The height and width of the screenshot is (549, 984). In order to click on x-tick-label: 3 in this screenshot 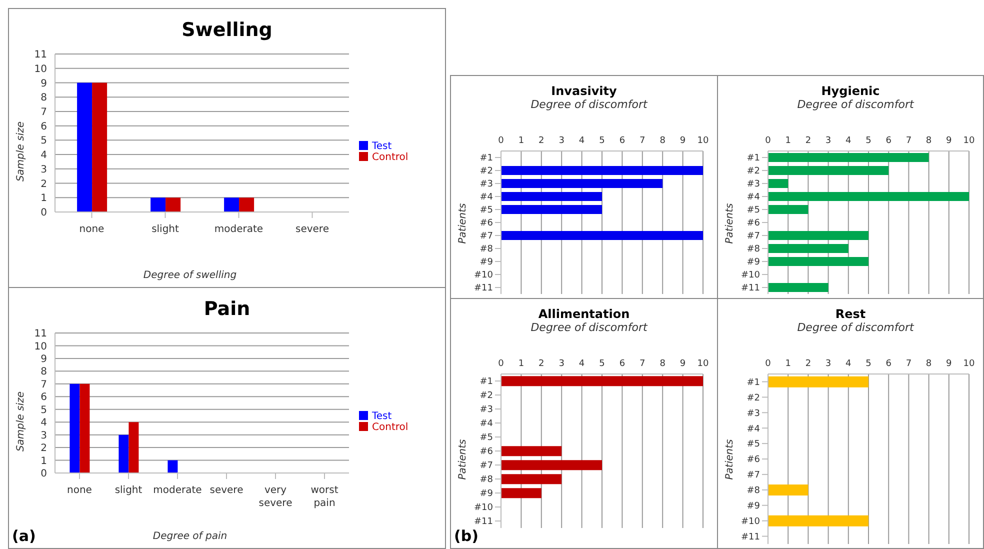, I will do `click(561, 364)`.